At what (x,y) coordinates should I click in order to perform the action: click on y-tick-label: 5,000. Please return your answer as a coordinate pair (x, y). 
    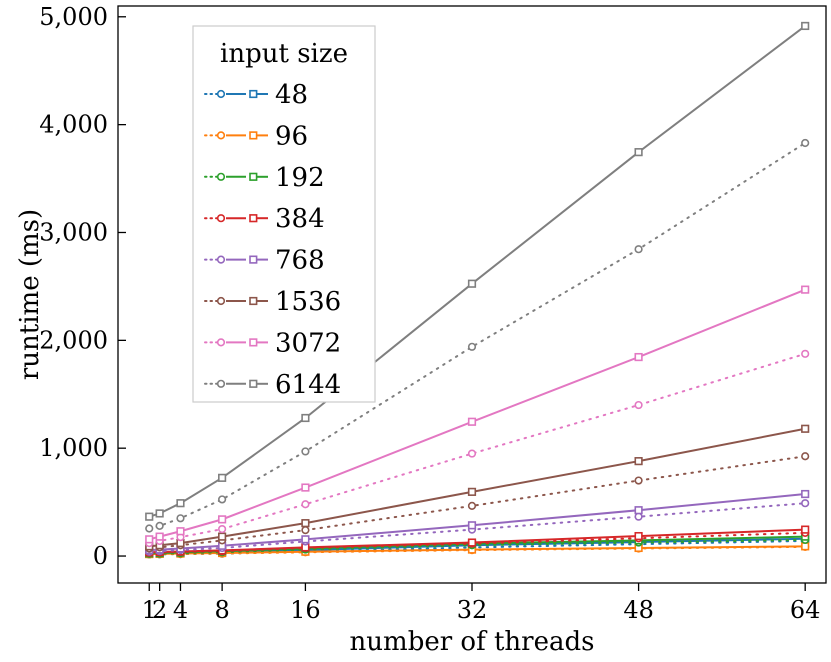
    Looking at the image, I should click on (73, 17).